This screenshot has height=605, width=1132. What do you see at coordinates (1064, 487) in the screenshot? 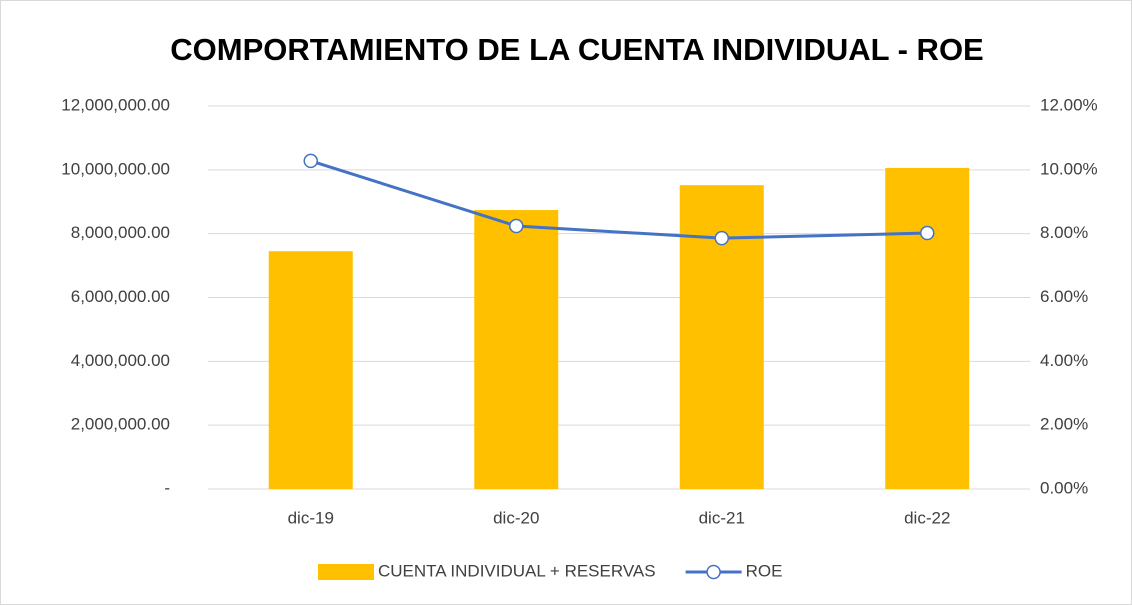
I see `y2-tick-label: 0.00%` at bounding box center [1064, 487].